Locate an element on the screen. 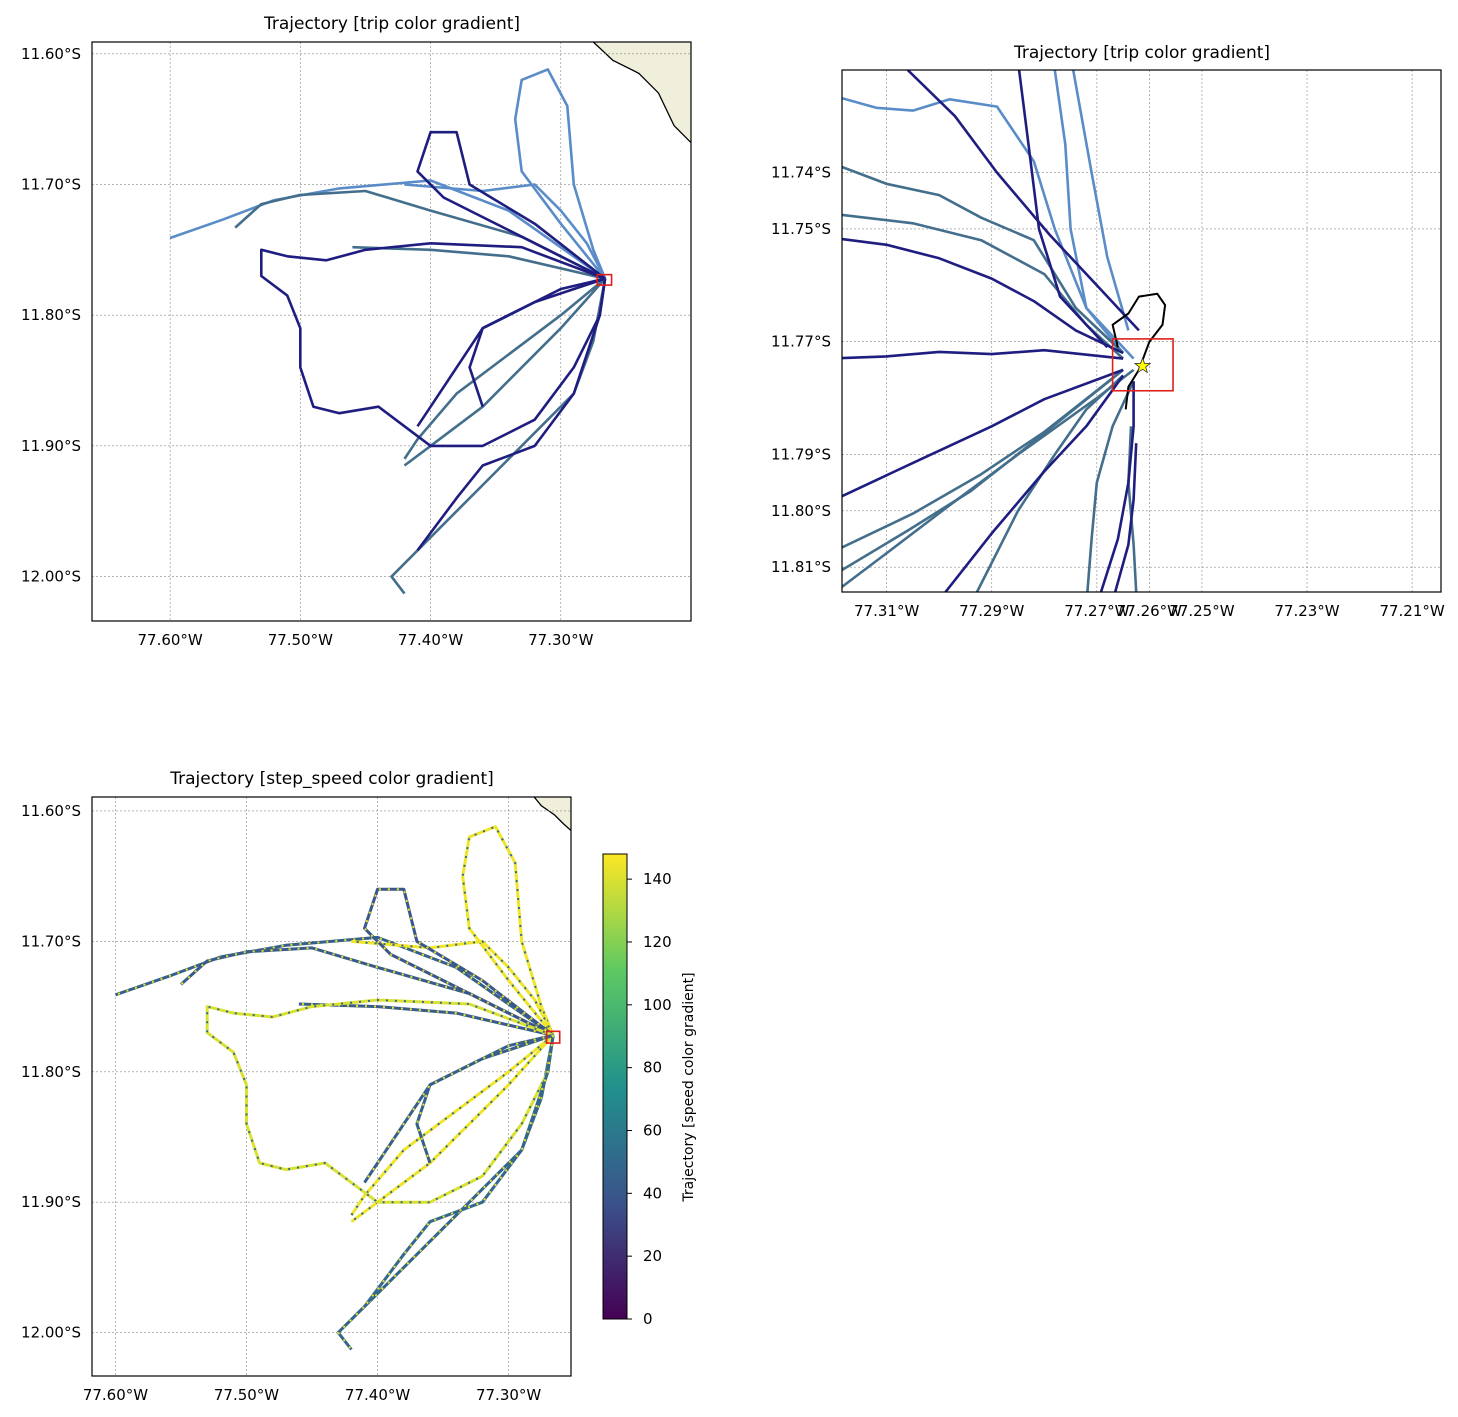  y-tick-label: 11.74°S is located at coordinates (801, 173).